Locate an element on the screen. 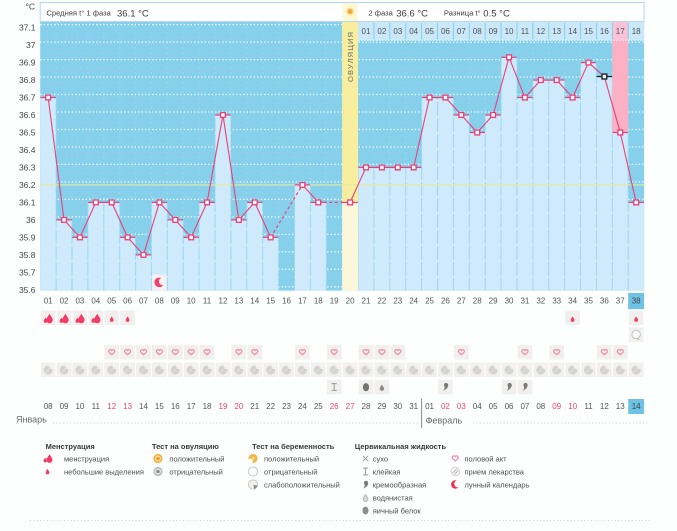  svg-text: 36.6 is located at coordinates (27, 115).